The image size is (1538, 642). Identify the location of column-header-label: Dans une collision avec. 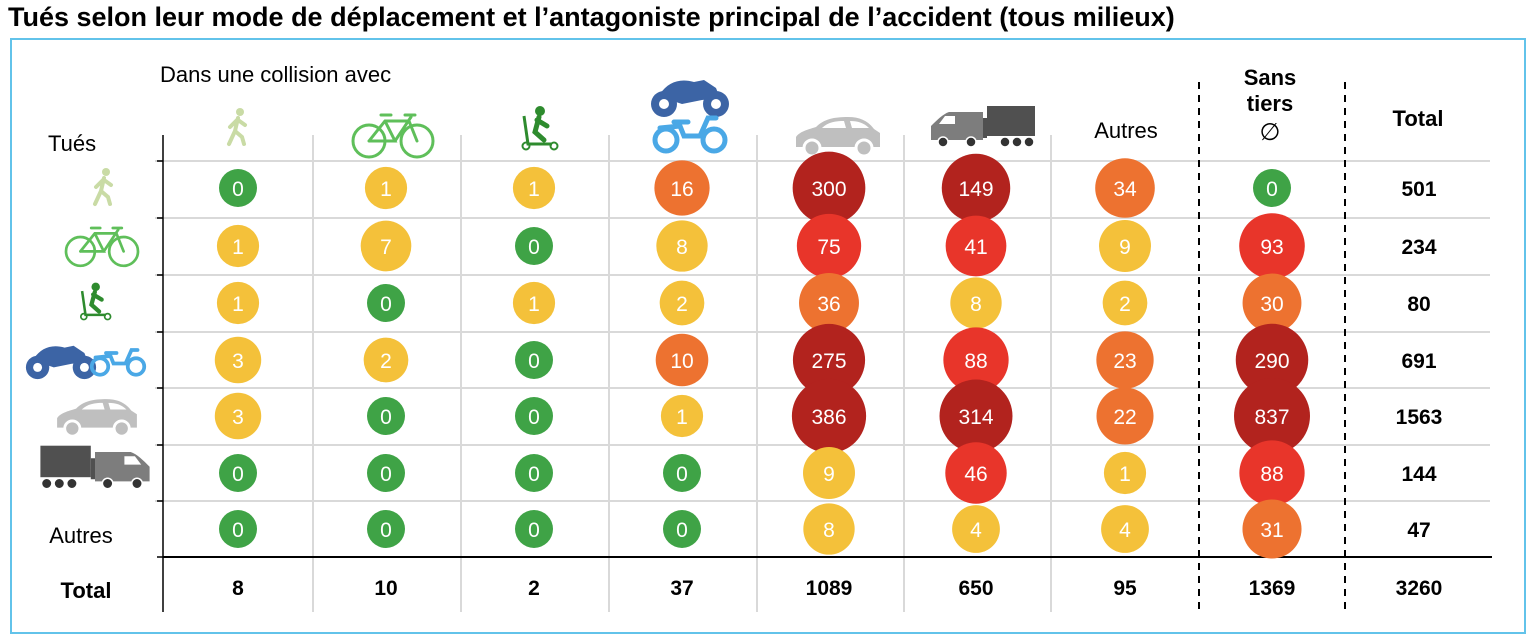
(275, 74).